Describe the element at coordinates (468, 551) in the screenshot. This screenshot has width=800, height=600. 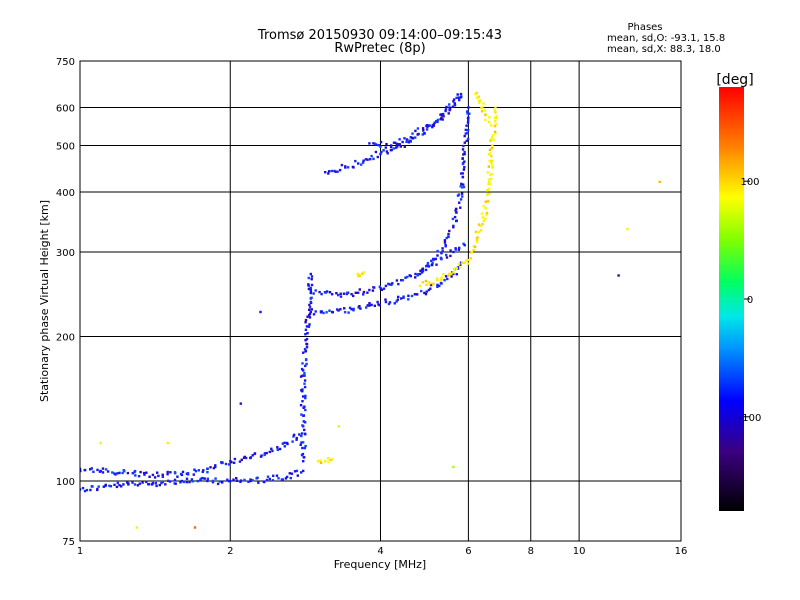
I see `x-tick-label: 6` at that location.